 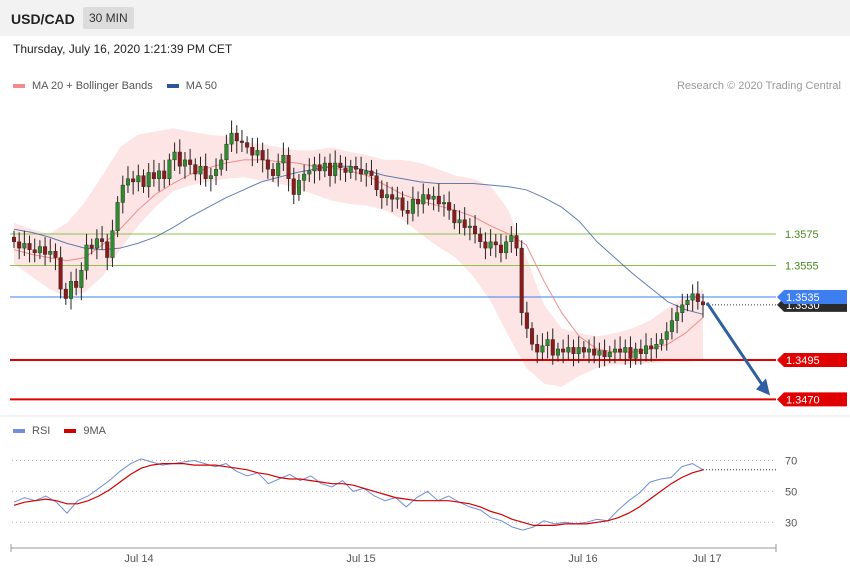 What do you see at coordinates (19, 431) in the screenshot?
I see `rsi-swatch-icon` at bounding box center [19, 431].